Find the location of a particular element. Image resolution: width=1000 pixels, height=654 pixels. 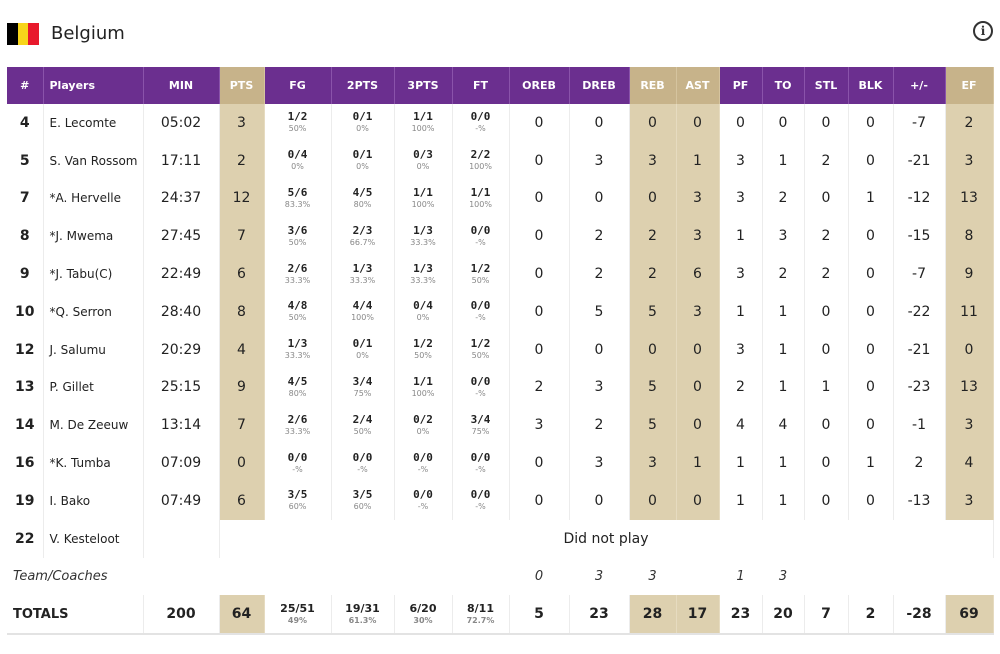

player-name: M. De Zeeuw is located at coordinates (93, 425).